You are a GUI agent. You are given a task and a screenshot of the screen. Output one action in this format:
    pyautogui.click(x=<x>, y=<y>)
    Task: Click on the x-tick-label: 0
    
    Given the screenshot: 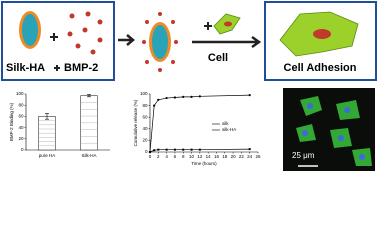 What is the action you would take?
    pyautogui.click(x=150, y=156)
    